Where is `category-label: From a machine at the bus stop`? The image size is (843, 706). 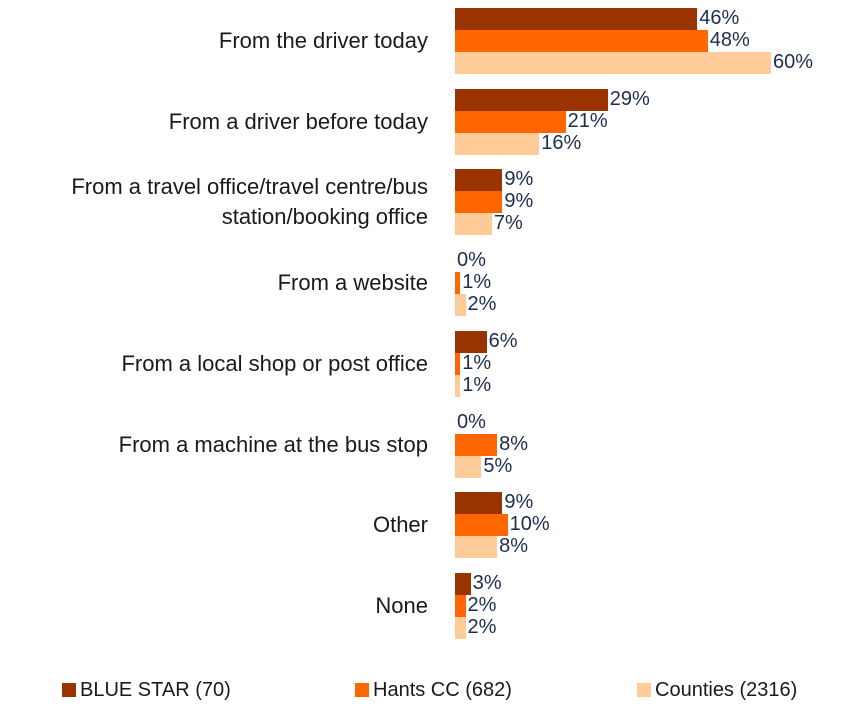 category-label: From a machine at the bus stop is located at coordinates (273, 444).